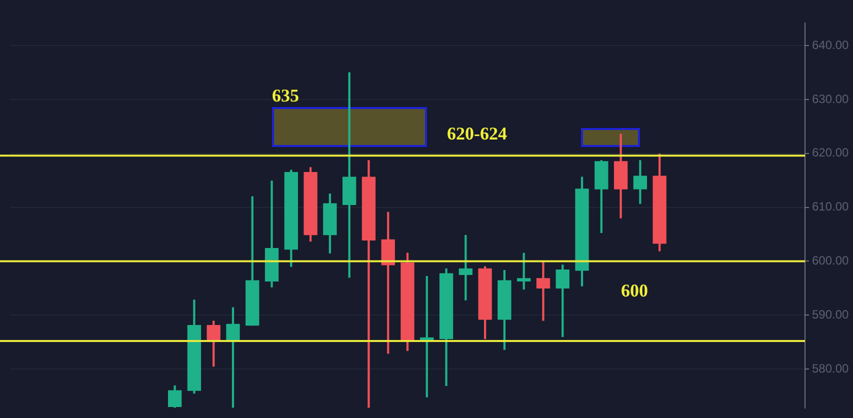  I want to click on annotation: 635, so click(285, 96).